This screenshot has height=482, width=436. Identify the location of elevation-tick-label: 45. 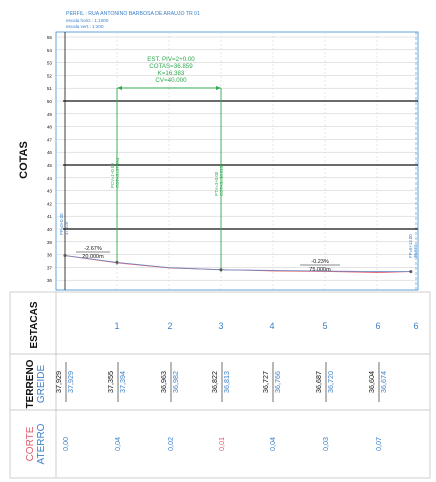
(50, 165).